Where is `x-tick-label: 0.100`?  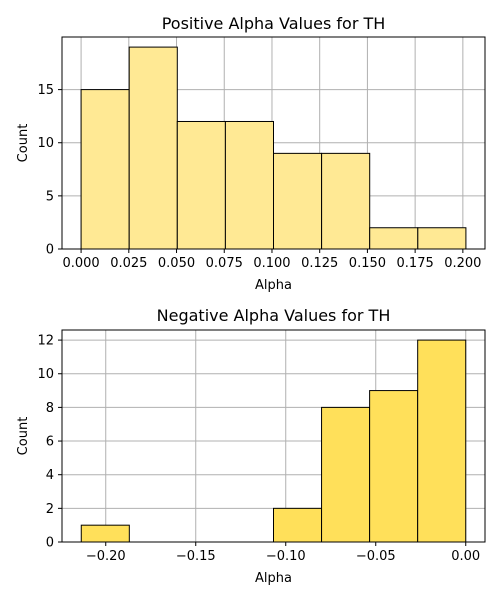 x-tick-label: 0.100 is located at coordinates (271, 263).